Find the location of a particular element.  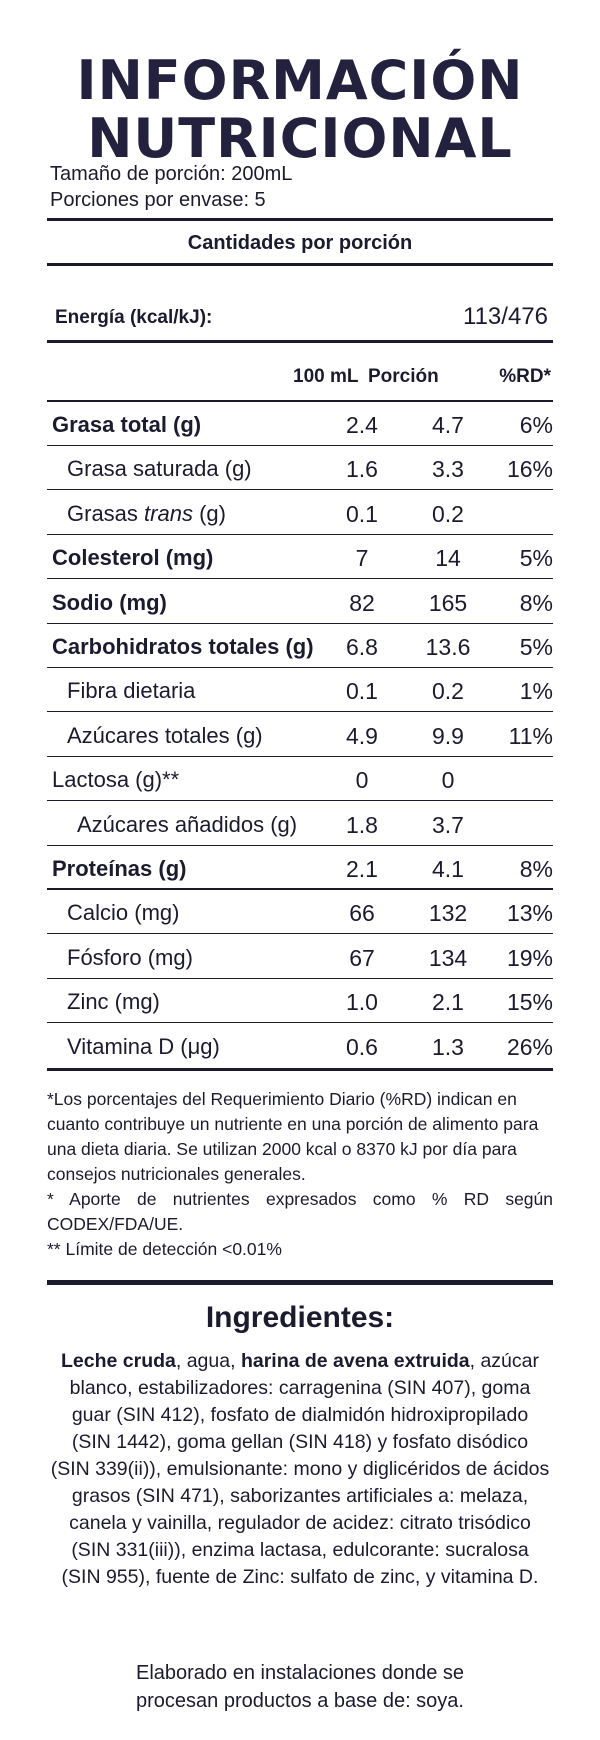

value-per-portion: 3.7 is located at coordinates (448, 824).